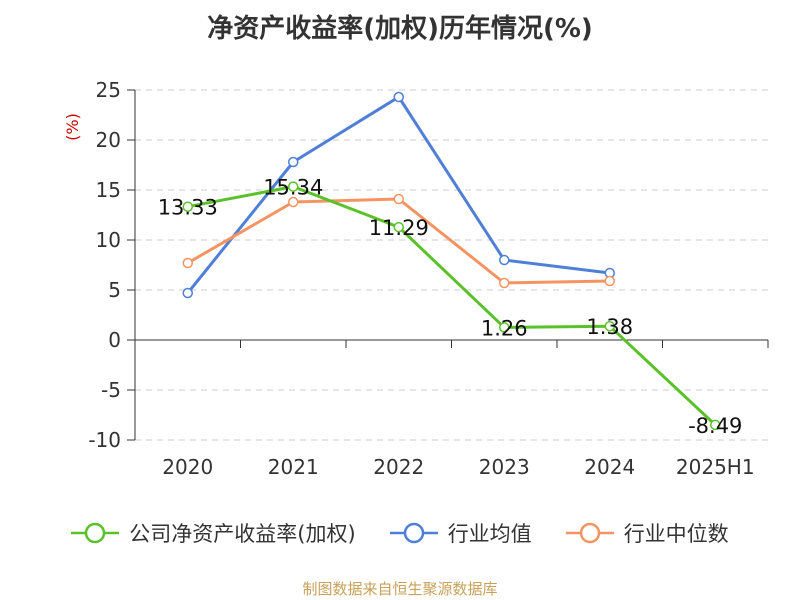 Image resolution: width=800 pixels, height=600 pixels. I want to click on y-tick-label: 25, so click(108, 90).